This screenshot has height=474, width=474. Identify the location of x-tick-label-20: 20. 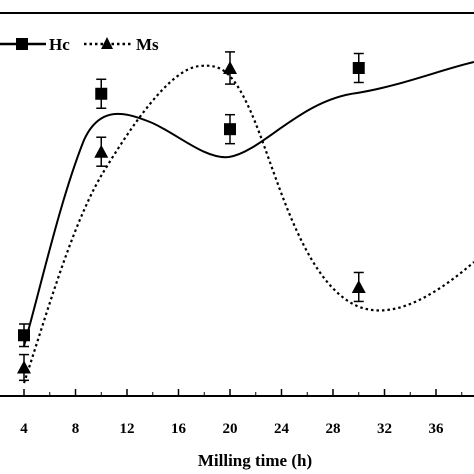
(230, 429).